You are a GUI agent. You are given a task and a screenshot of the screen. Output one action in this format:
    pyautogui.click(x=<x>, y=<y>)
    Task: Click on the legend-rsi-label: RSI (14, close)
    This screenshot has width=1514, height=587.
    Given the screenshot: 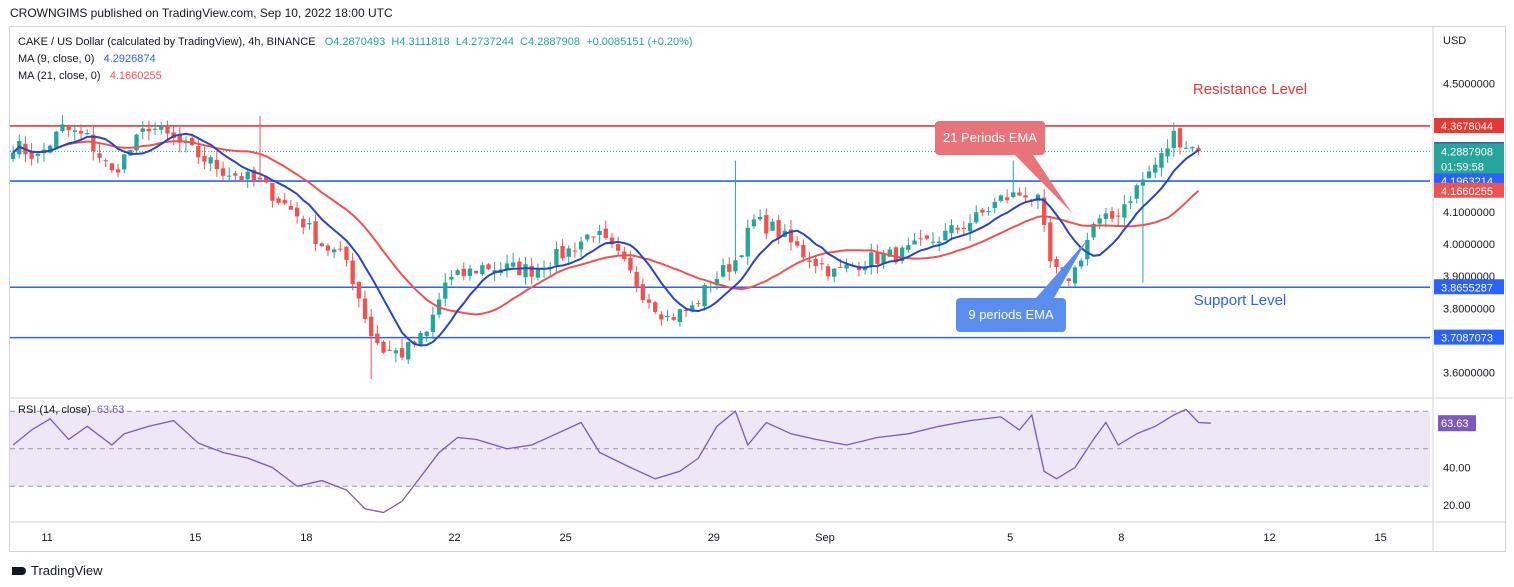 What is the action you would take?
    pyautogui.click(x=54, y=410)
    